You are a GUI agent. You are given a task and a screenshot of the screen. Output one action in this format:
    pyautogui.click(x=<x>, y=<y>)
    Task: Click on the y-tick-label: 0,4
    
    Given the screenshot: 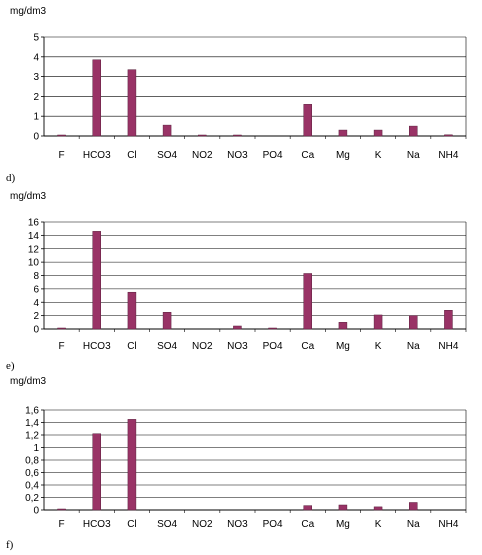 What is the action you would take?
    pyautogui.click(x=32, y=486)
    